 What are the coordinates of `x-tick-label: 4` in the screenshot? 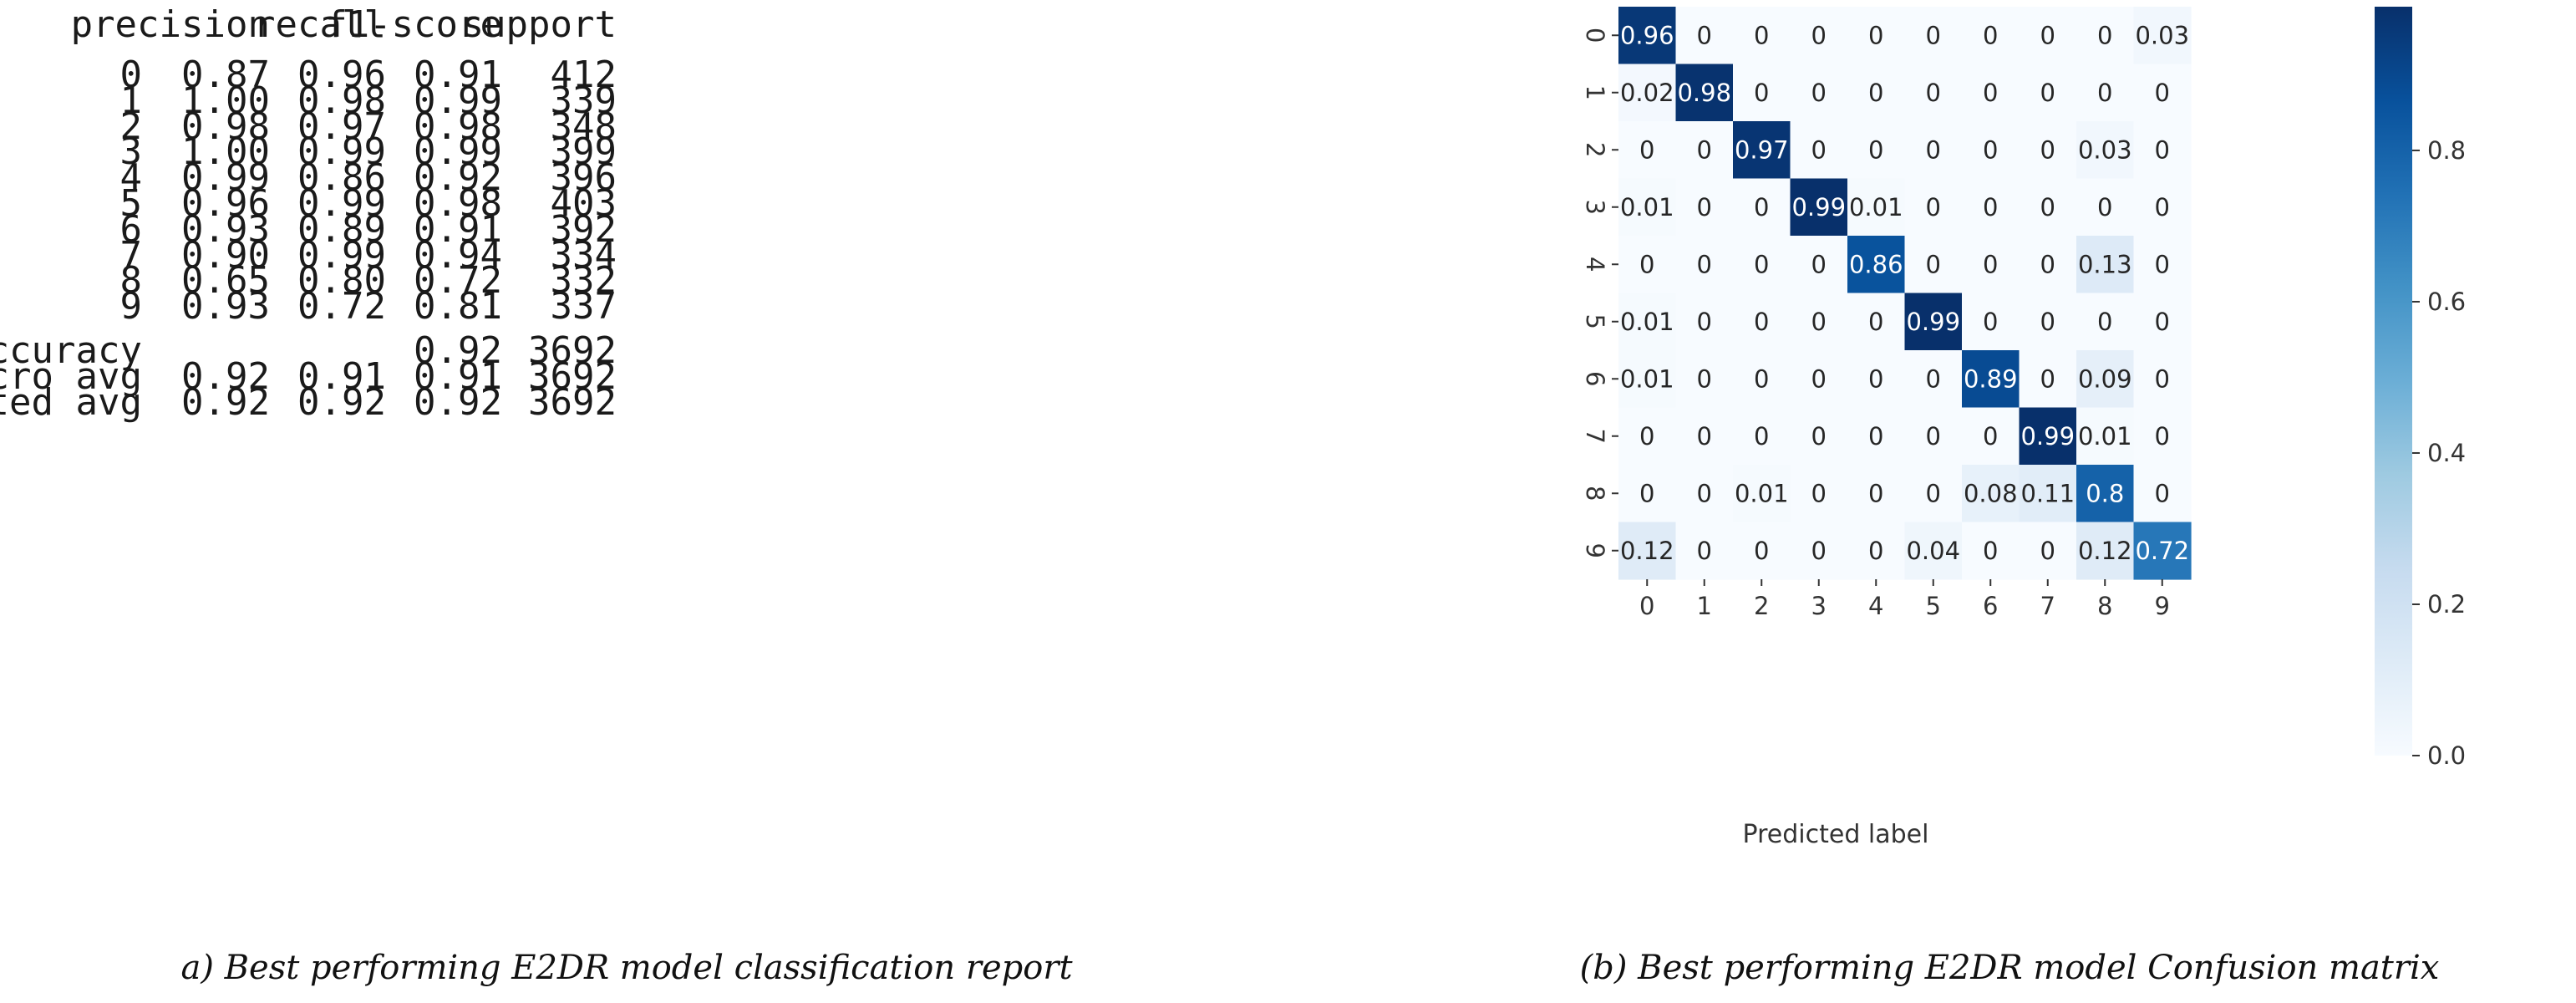 It's located at (1876, 606).